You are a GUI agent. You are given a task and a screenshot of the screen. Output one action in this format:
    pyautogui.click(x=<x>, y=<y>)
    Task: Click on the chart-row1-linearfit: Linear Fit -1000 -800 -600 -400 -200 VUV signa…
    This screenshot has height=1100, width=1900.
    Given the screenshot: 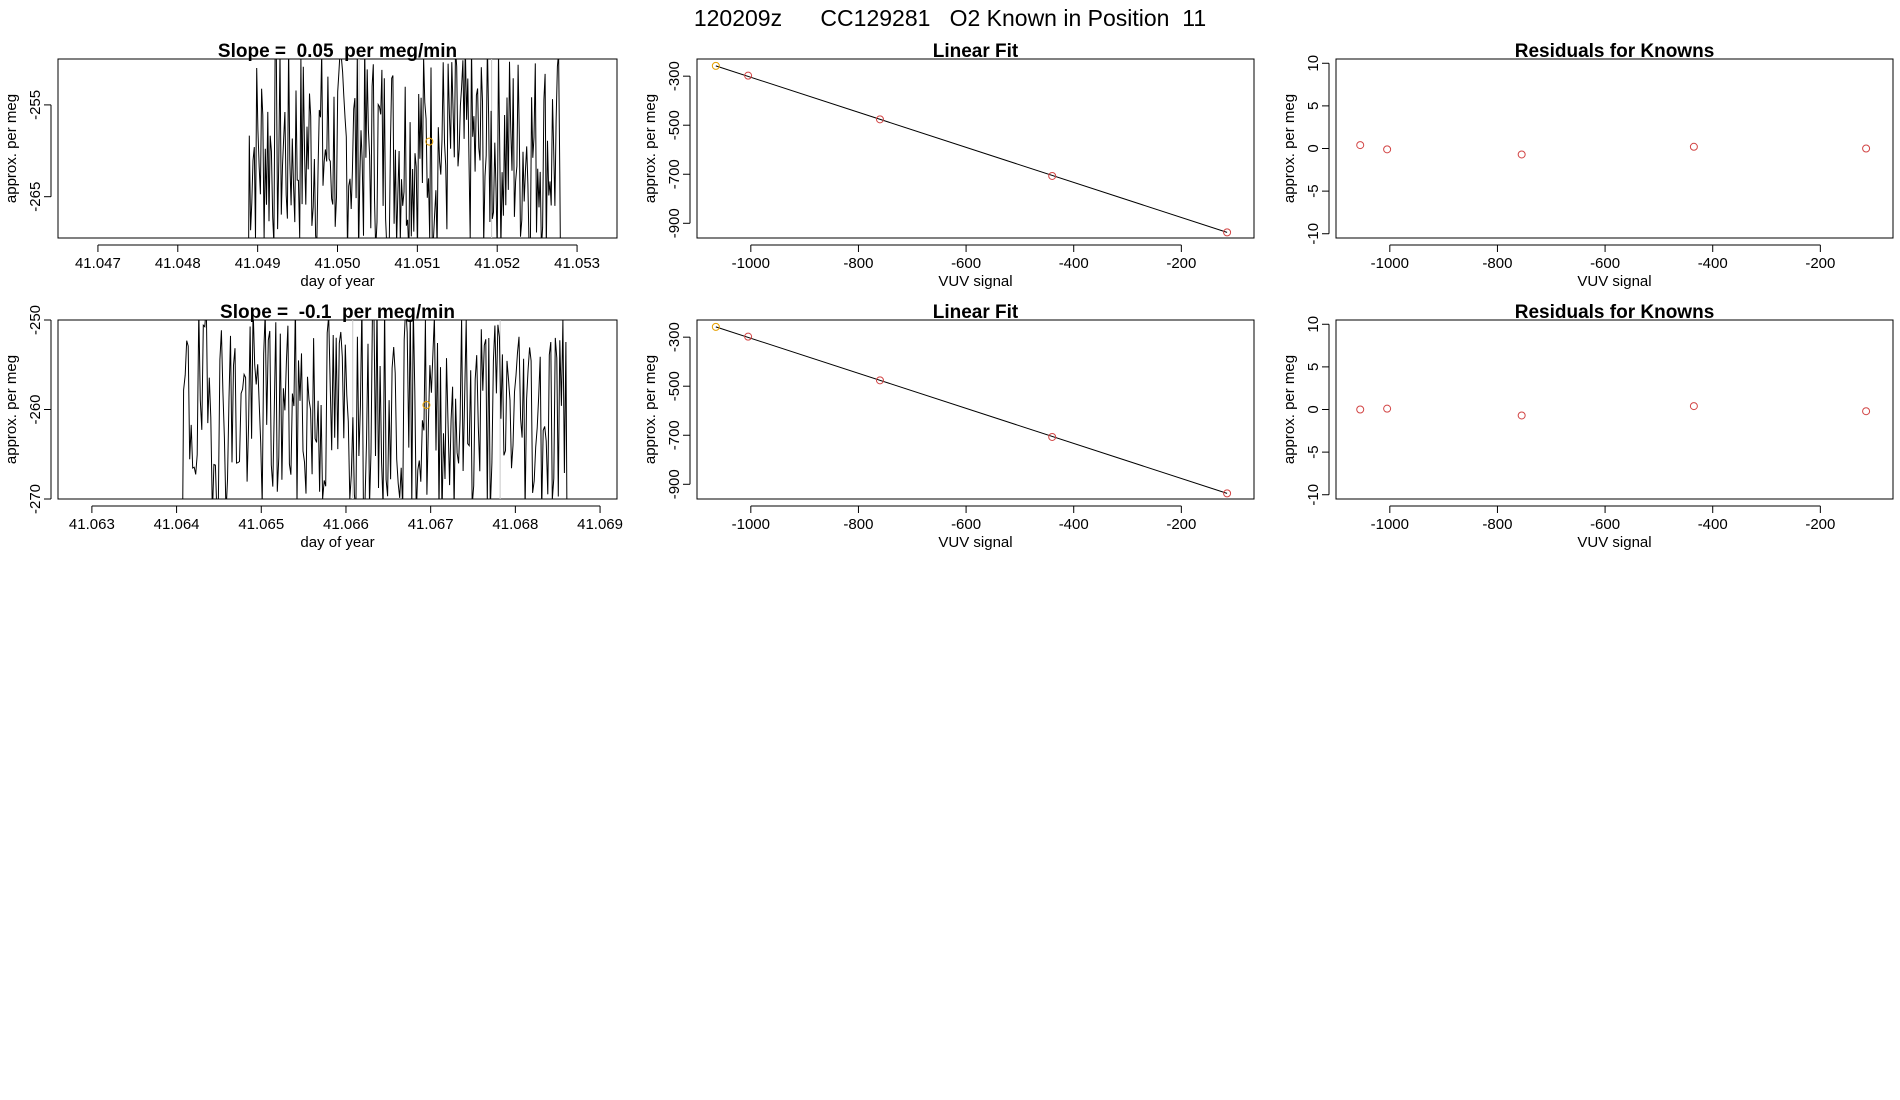 What is the action you would take?
    pyautogui.click(x=948, y=165)
    